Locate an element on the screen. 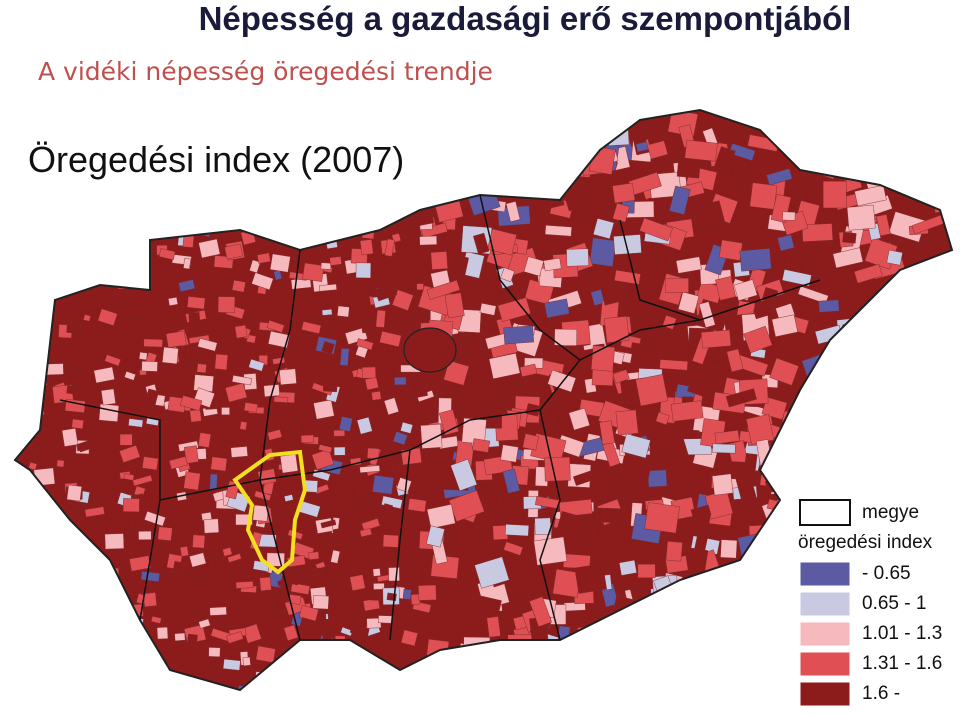  legend-swatch is located at coordinates (825, 634).